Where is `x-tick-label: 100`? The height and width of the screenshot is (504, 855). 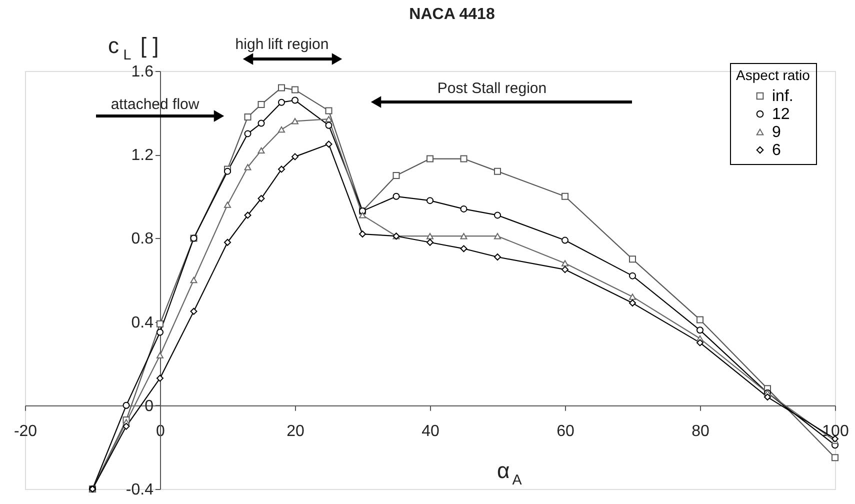
x-tick-label: 100 is located at coordinates (835, 431).